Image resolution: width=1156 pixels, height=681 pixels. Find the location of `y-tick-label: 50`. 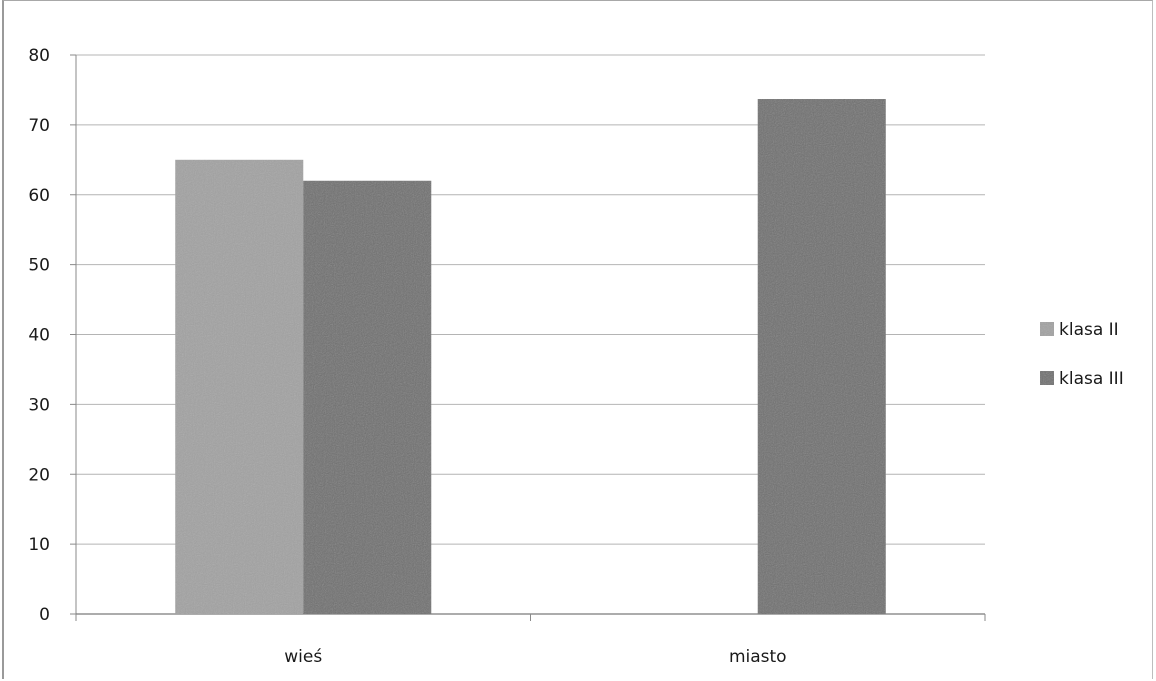

y-tick-label: 50 is located at coordinates (39, 266).